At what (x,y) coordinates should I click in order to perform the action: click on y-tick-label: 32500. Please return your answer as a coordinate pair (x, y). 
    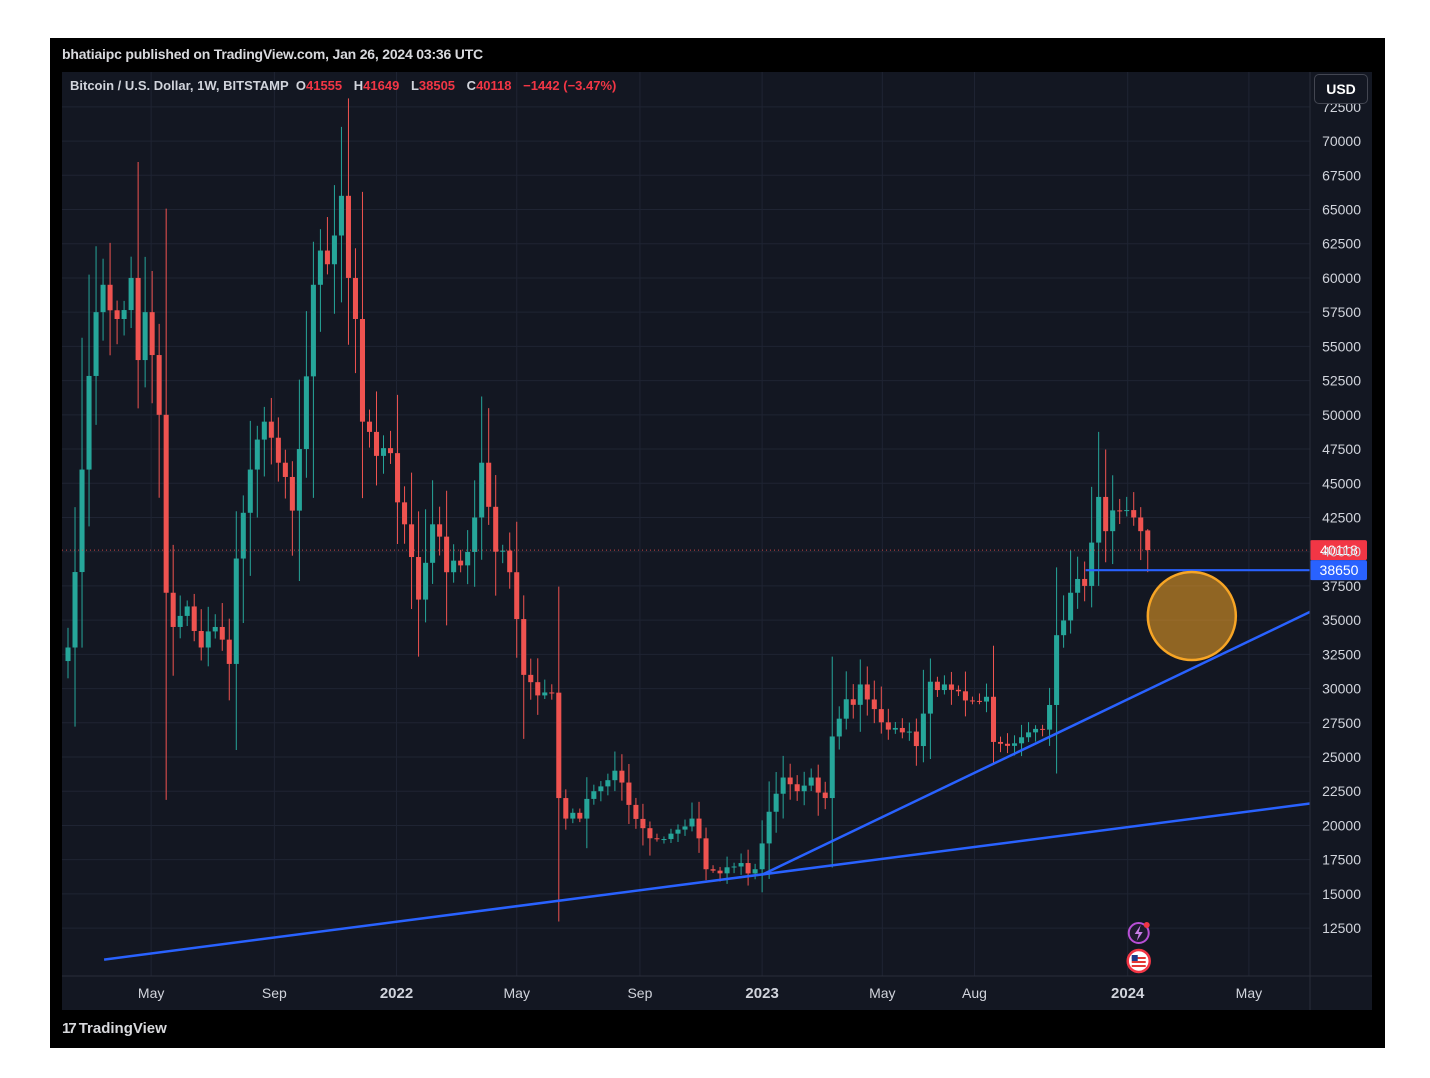
    Looking at the image, I should click on (1341, 654).